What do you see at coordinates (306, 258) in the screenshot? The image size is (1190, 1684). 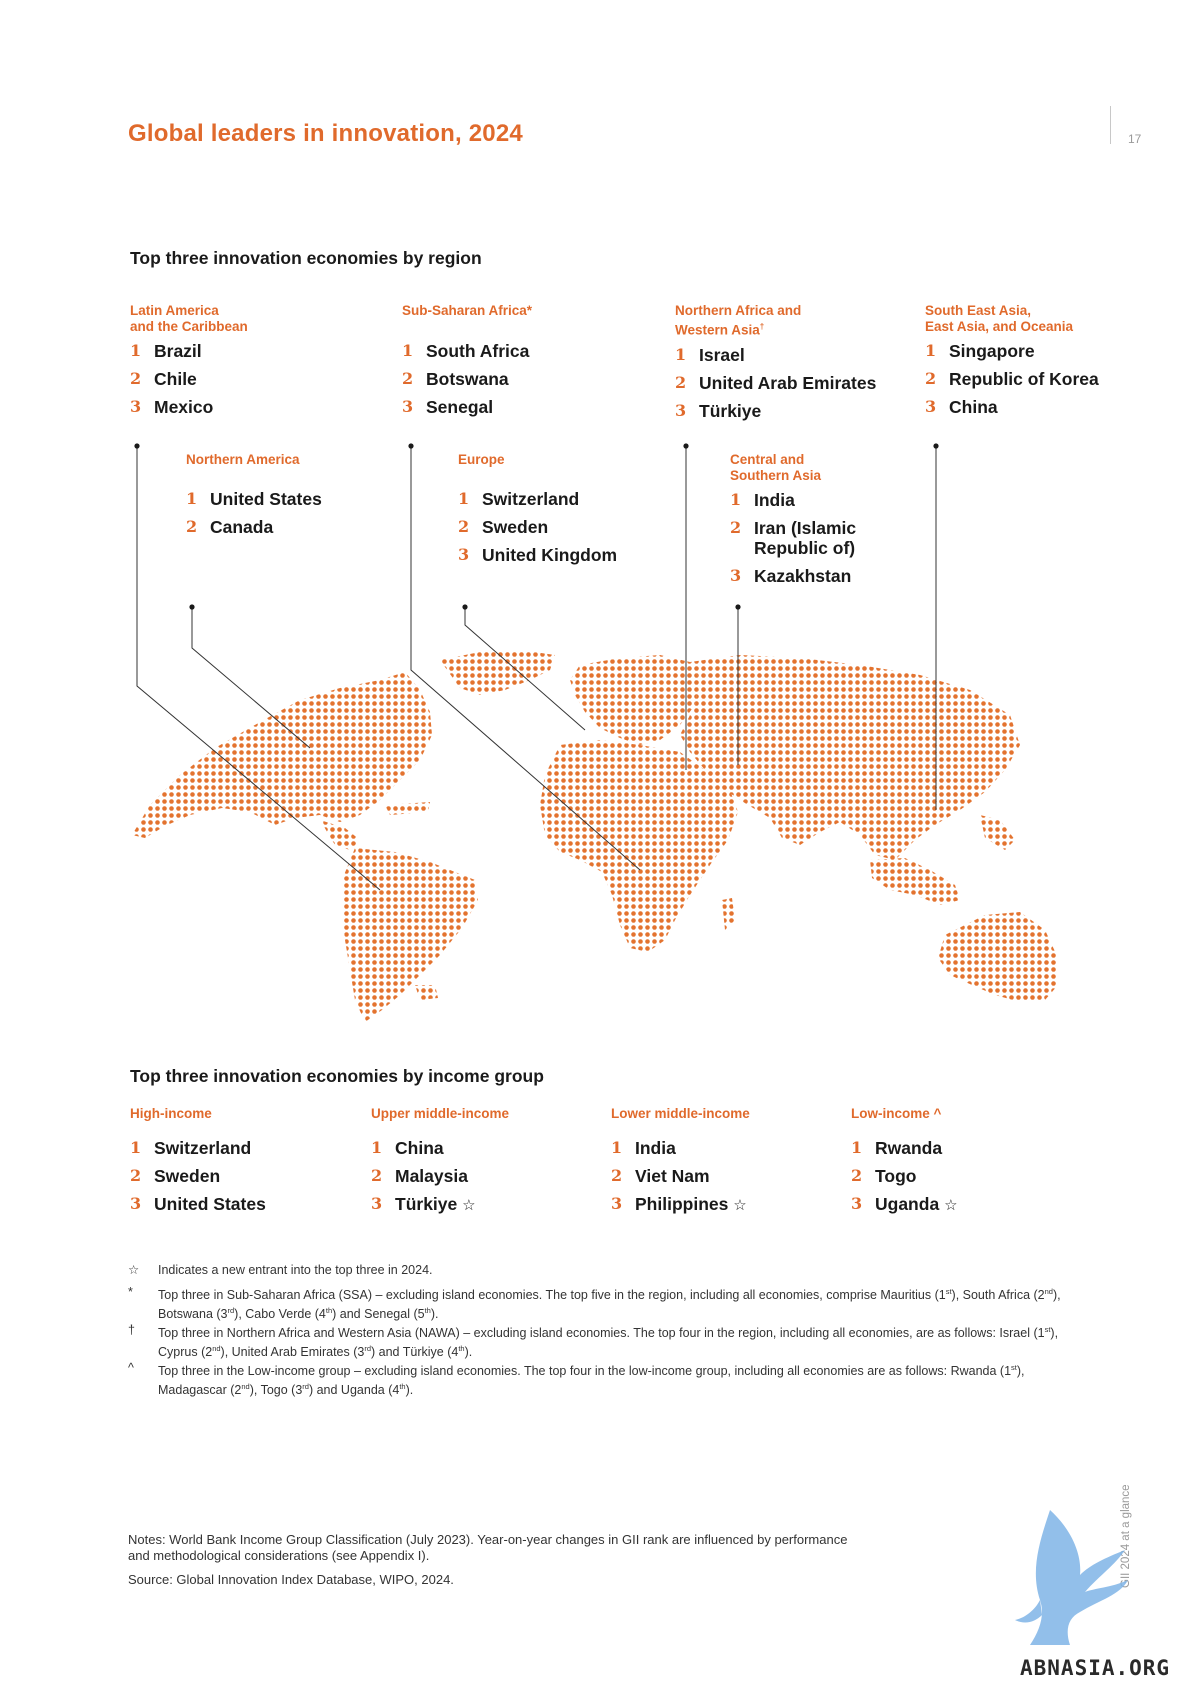 I see `region-section-heading: Top three innovation economies by region` at bounding box center [306, 258].